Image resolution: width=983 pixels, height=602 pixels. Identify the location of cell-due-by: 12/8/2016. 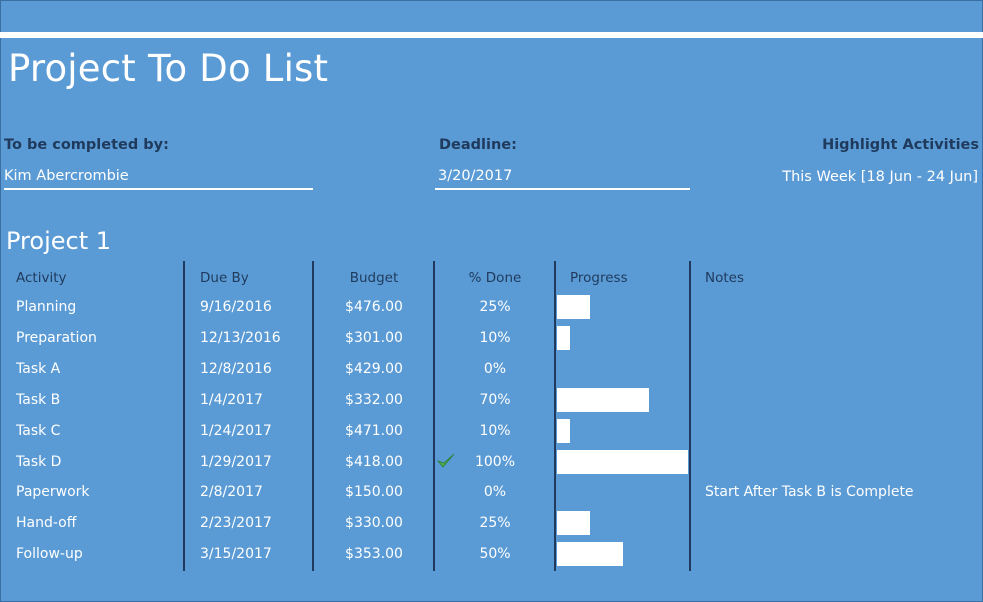
(236, 369).